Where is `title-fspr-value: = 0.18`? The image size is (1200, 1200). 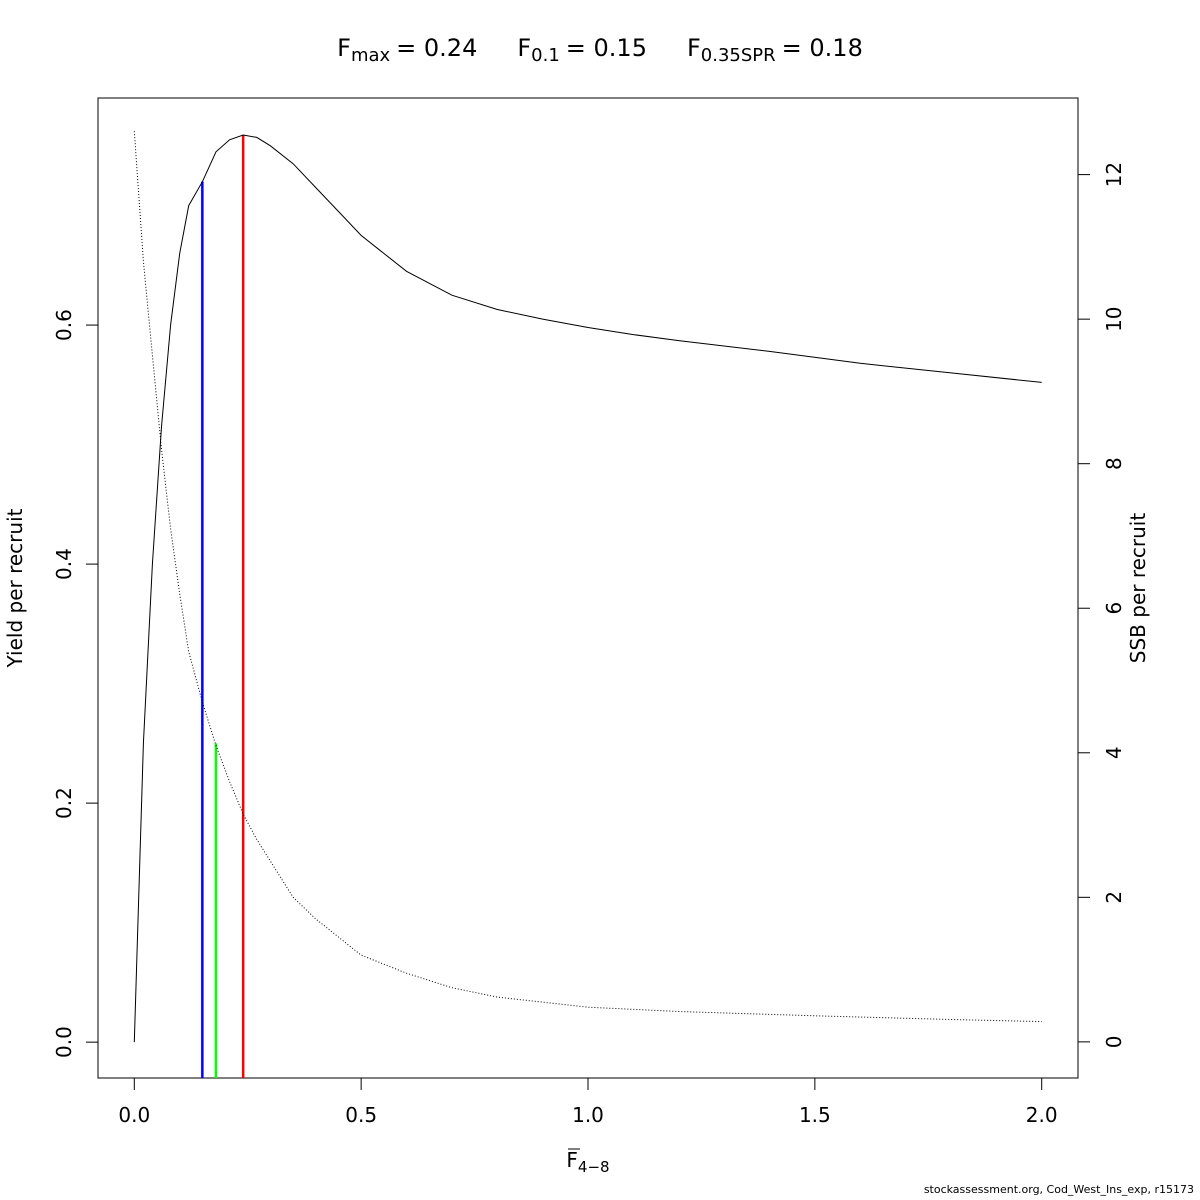
title-fspr-value: = 0.18 is located at coordinates (822, 48).